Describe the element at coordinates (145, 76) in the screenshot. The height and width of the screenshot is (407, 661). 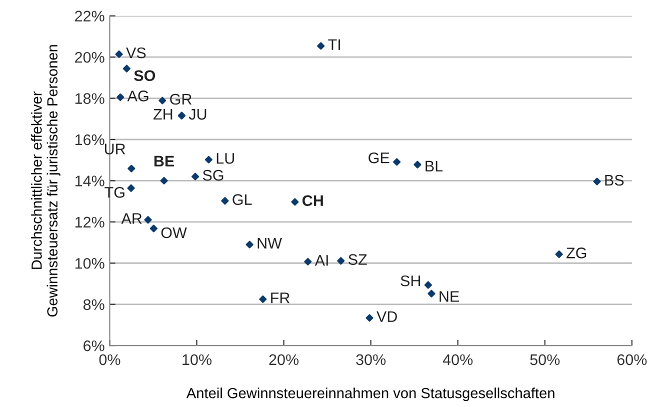
I see `annotation: SO` at that location.